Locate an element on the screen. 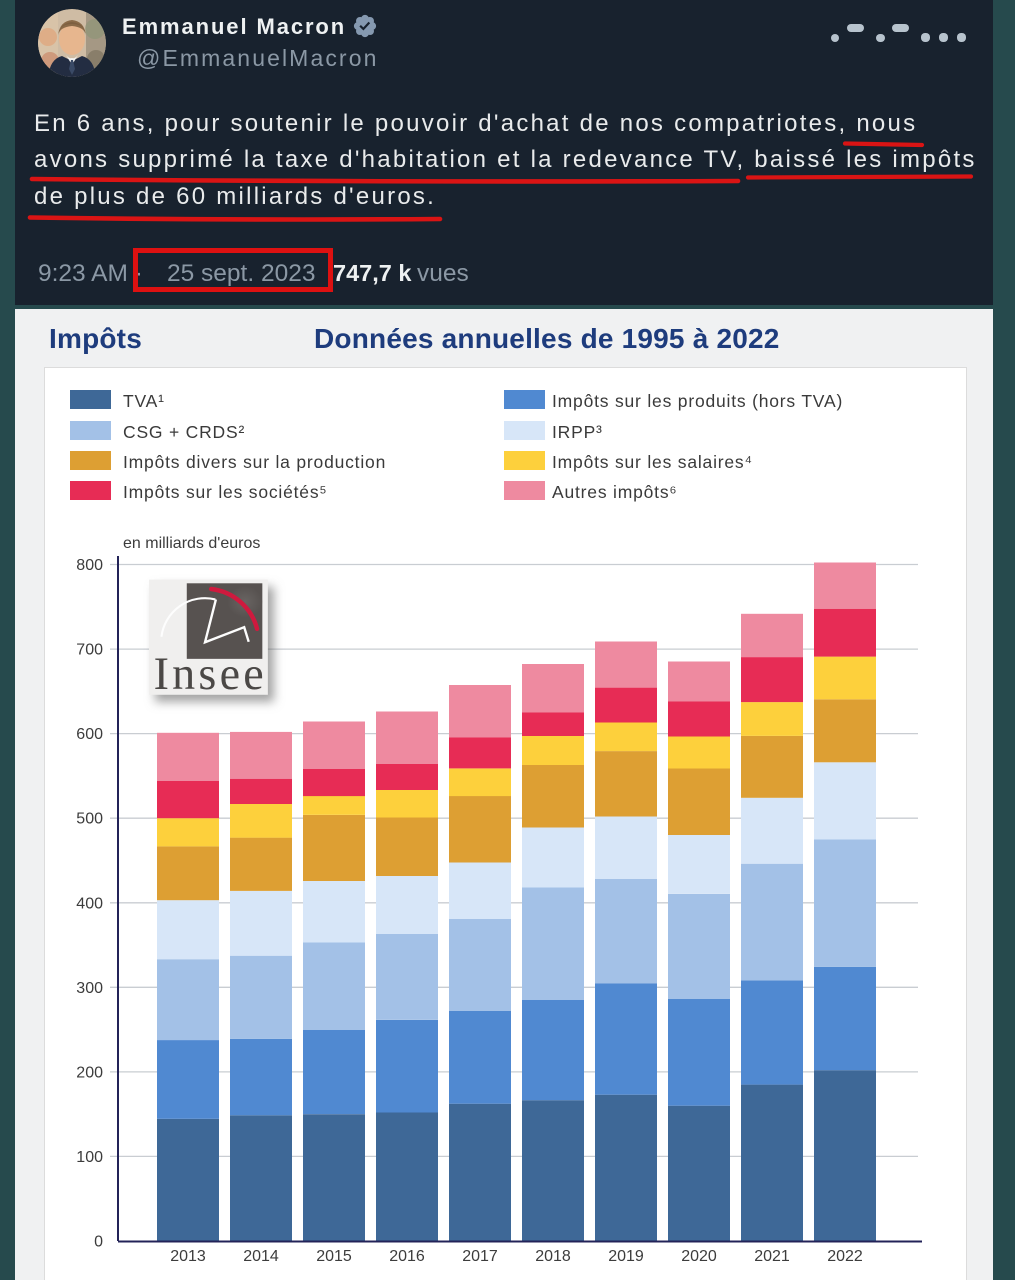 This screenshot has width=1015, height=1280. svg-text: 400 is located at coordinates (89, 903).